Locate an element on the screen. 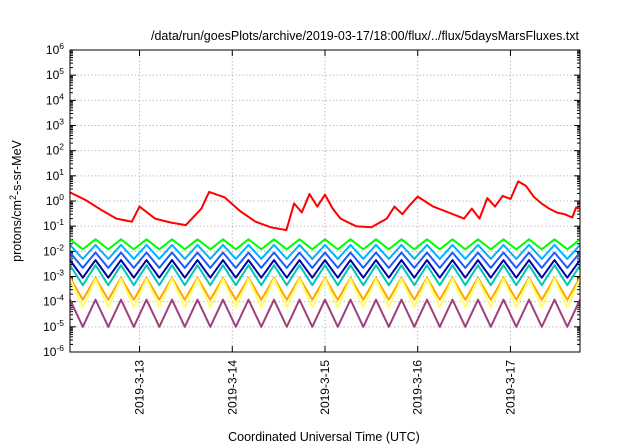 This screenshot has width=640, height=448. y-tick-exp: -2 is located at coordinates (60, 247).